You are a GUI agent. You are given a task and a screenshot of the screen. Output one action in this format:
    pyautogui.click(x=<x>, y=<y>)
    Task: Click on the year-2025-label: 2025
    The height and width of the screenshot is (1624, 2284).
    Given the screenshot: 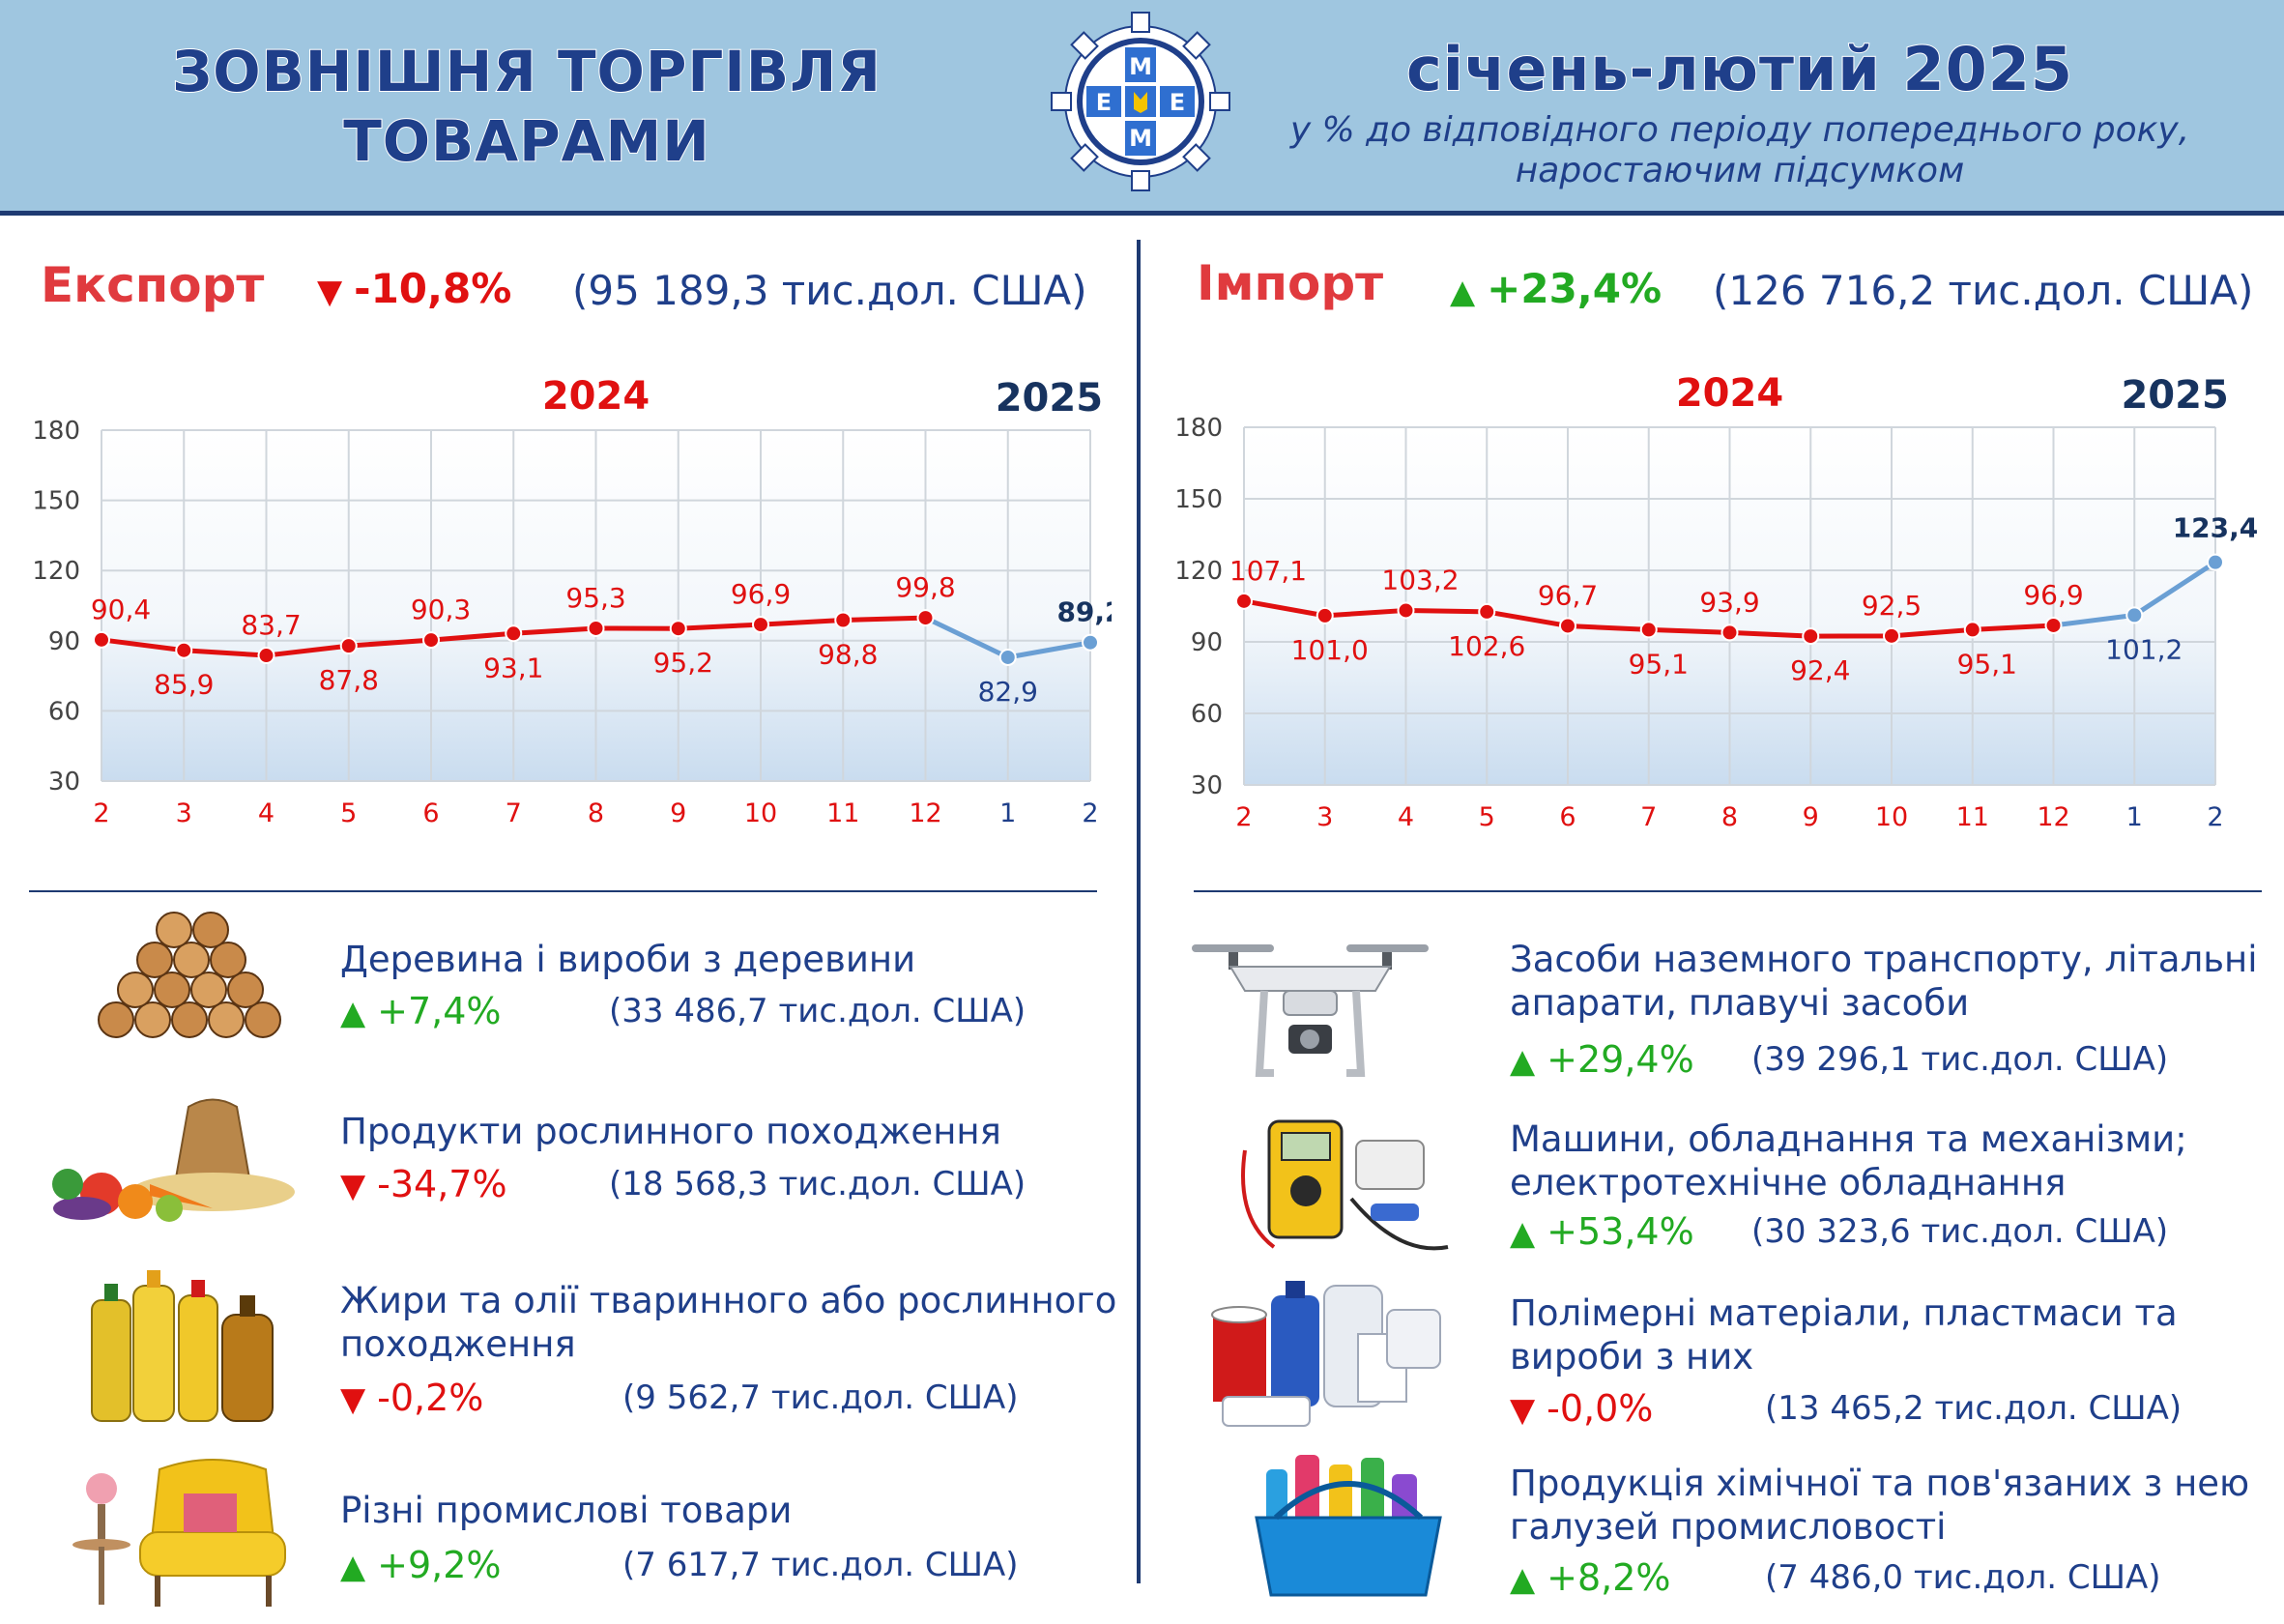 What is the action you would take?
    pyautogui.click(x=1049, y=398)
    